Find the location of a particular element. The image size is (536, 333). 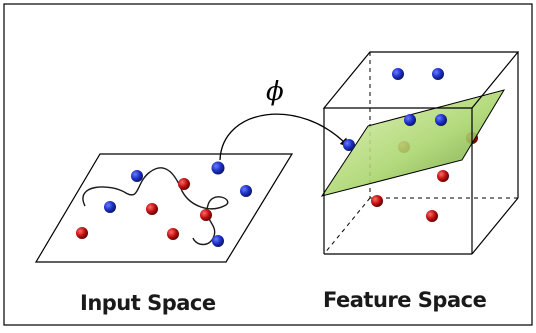

cube-edge-bottom-right is located at coordinates (495, 226).